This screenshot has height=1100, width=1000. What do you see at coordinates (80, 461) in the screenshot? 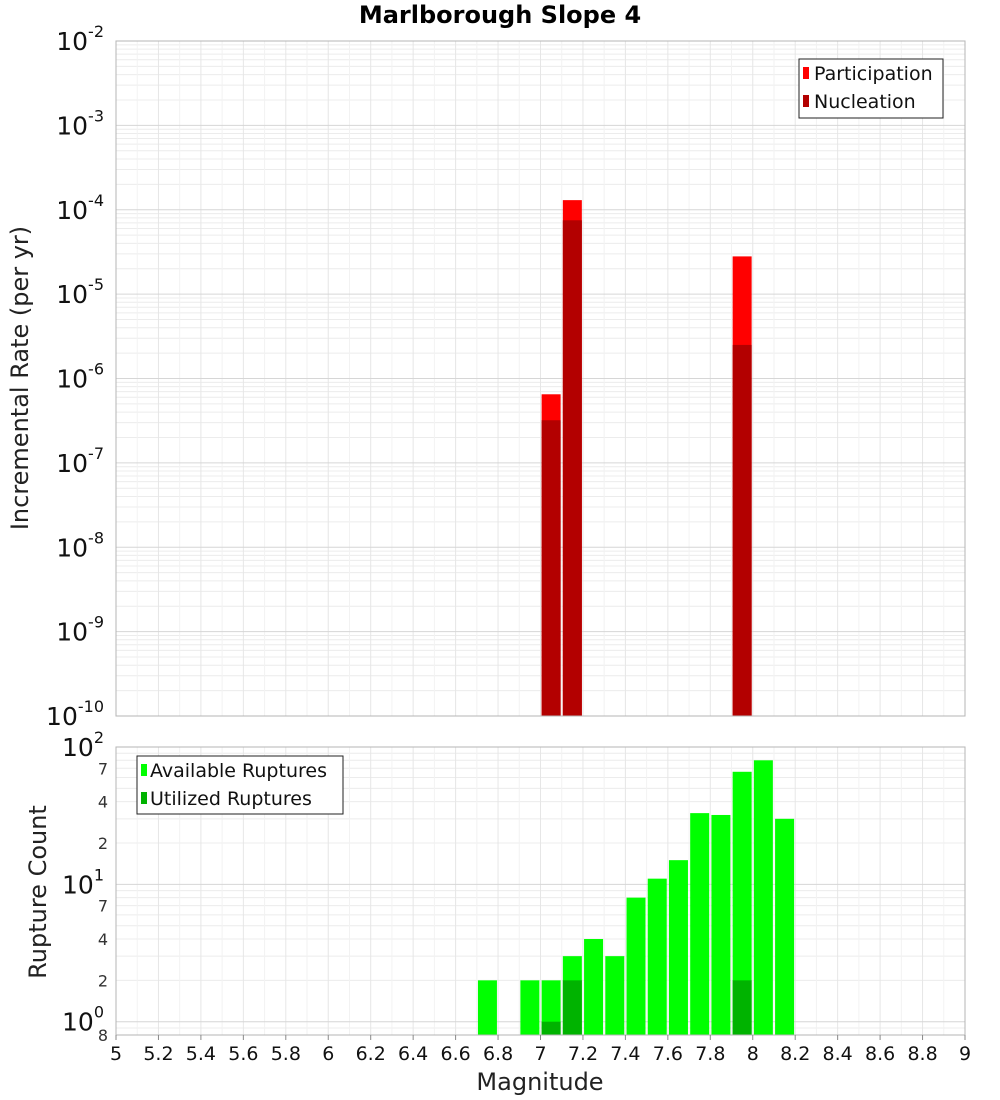
I see `y-tick-label: 10⁻⁷` at bounding box center [80, 461].